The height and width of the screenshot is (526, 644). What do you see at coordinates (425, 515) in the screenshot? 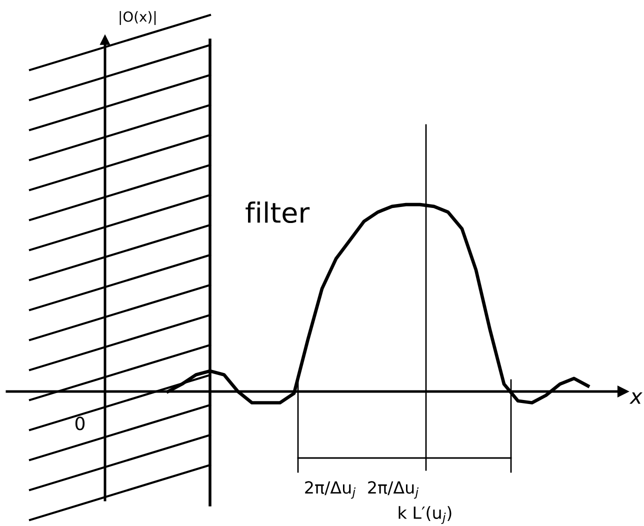
I see `text: k L′(u$_{j}$)` at bounding box center [425, 515].